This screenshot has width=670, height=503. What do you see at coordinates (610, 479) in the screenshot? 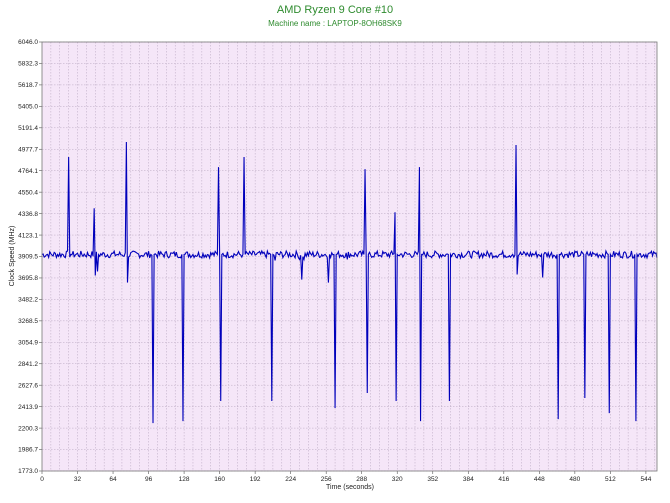
I see `x-tick-label: 512` at bounding box center [610, 479].